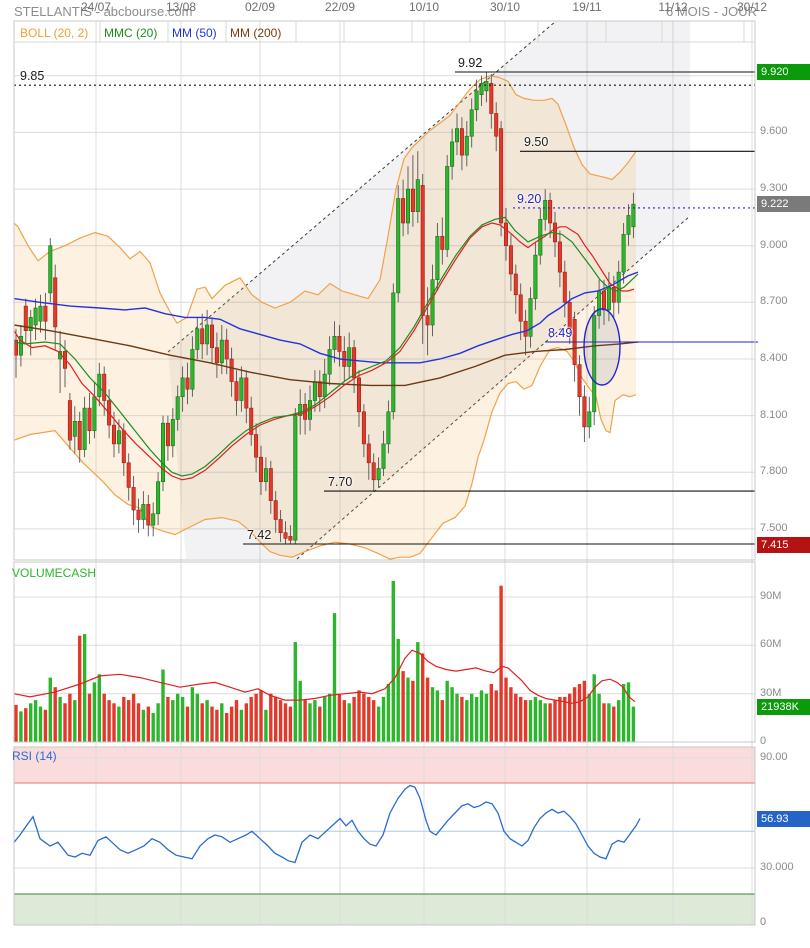  Describe the element at coordinates (774, 757) in the screenshot. I see `rsi-axis-tick: 90.00` at that location.